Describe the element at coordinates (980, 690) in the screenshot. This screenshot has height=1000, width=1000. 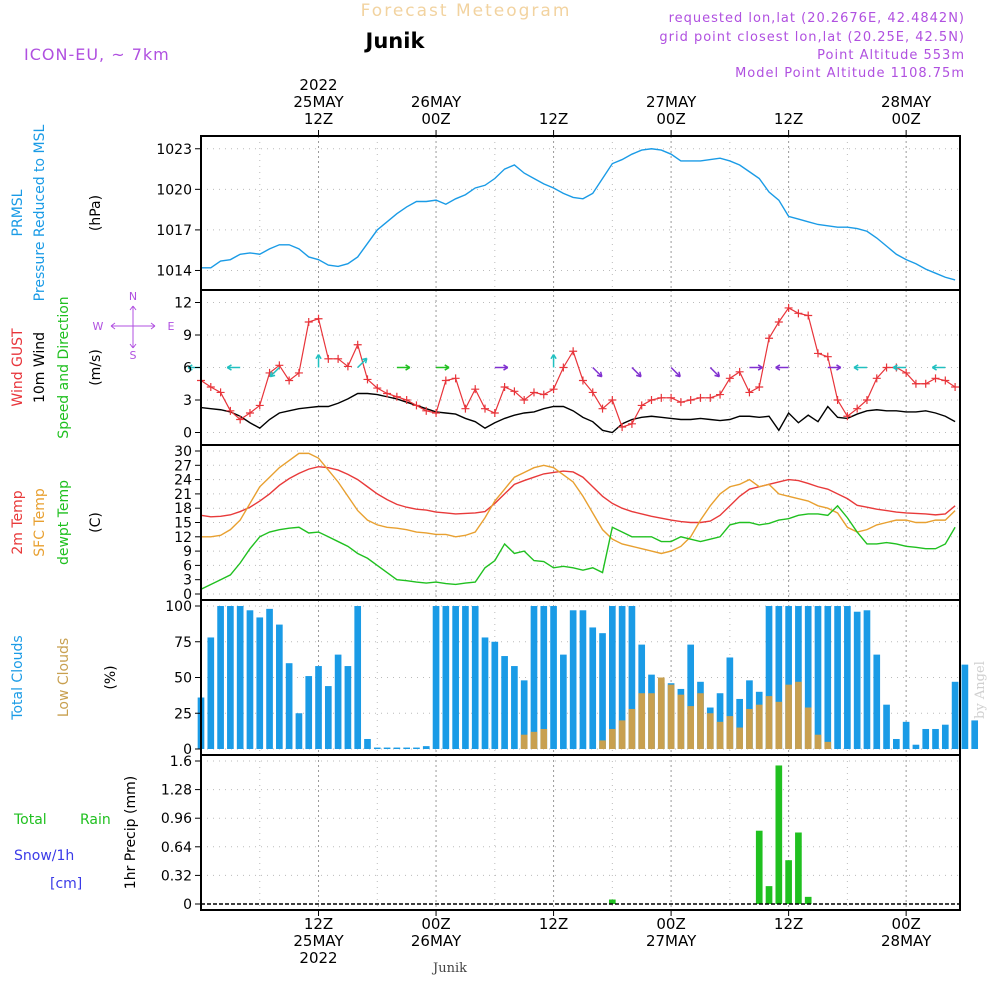
I see `watermark: by Angel` at that location.